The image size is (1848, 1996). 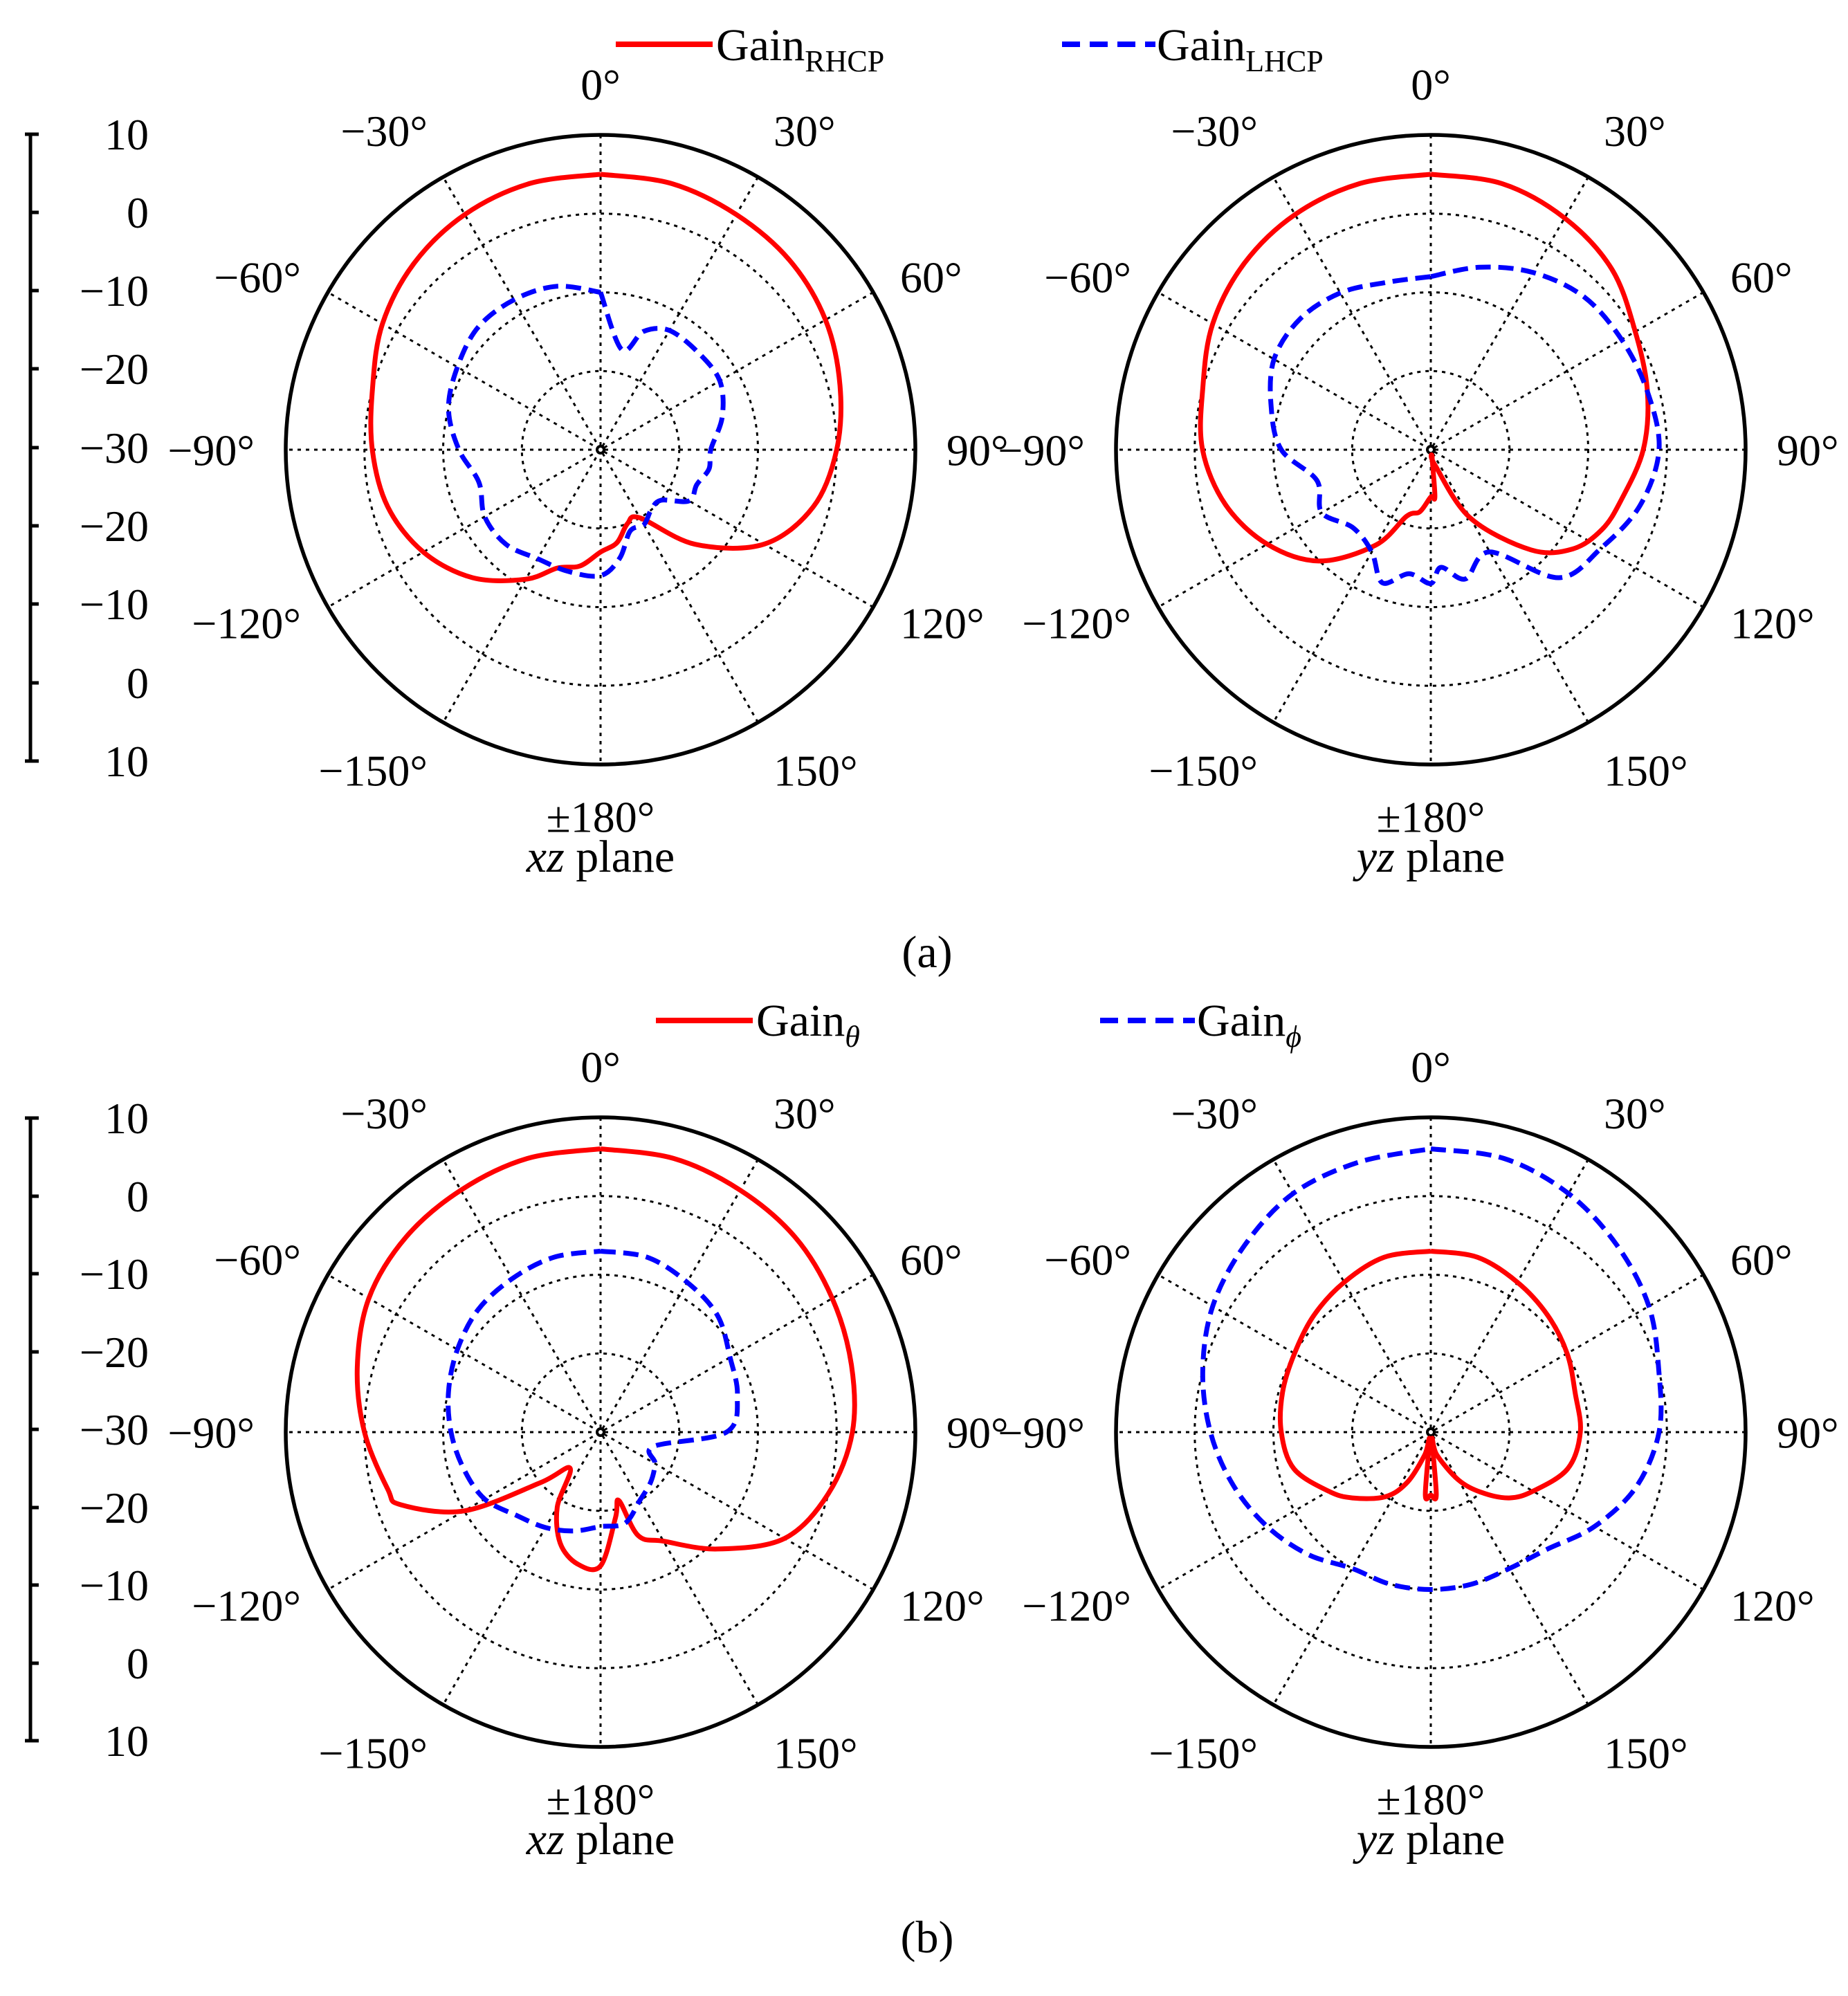 What do you see at coordinates (126, 134) in the screenshot?
I see `scale-a-tick-label-0: 10` at bounding box center [126, 134].